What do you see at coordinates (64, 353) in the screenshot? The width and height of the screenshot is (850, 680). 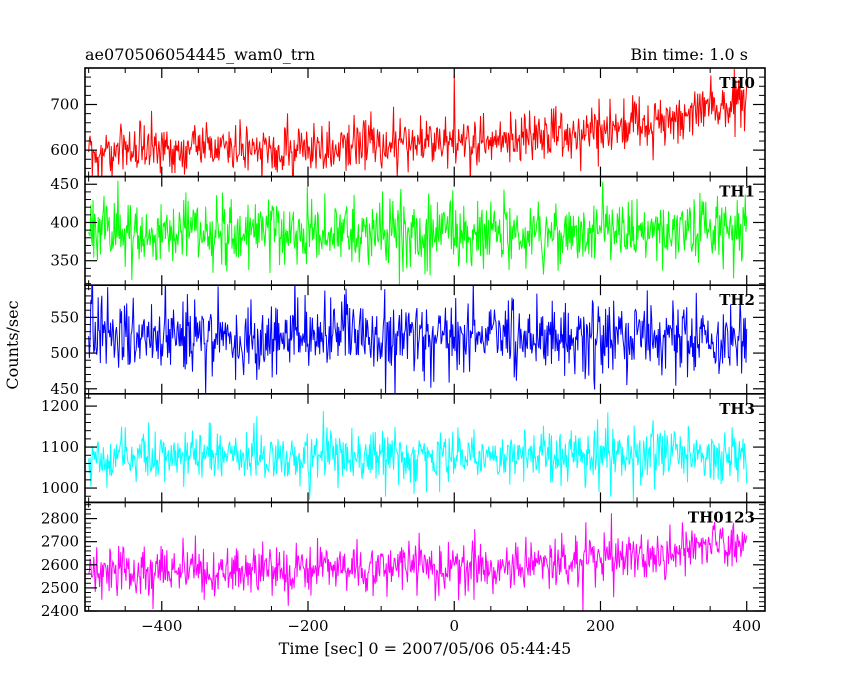 I see `y-tick-label: 500` at bounding box center [64, 353].